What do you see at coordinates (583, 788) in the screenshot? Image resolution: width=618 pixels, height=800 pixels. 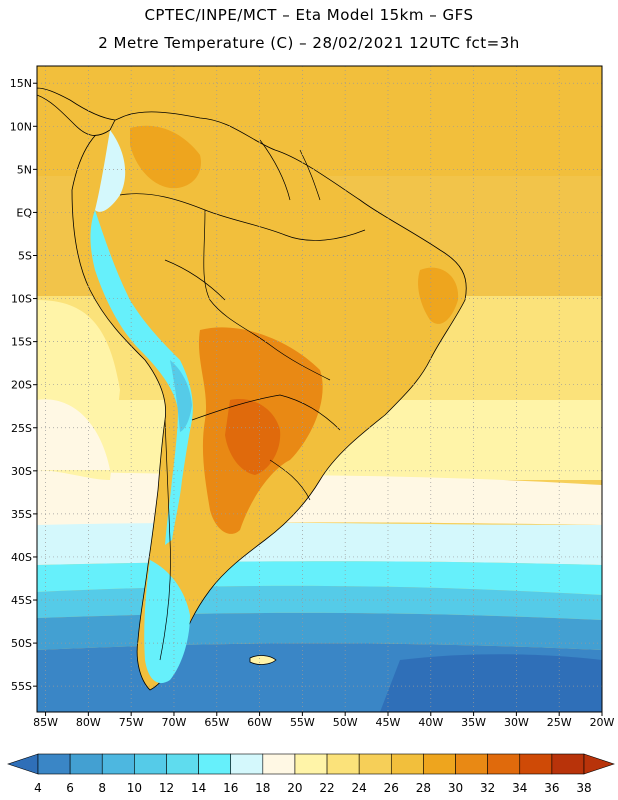 I see `colorbar-label: 38` at bounding box center [583, 788].